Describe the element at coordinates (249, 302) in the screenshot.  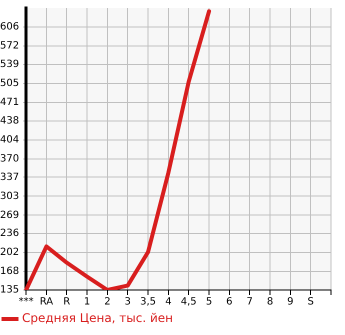
I see `x-tick-label: 7` at that location.